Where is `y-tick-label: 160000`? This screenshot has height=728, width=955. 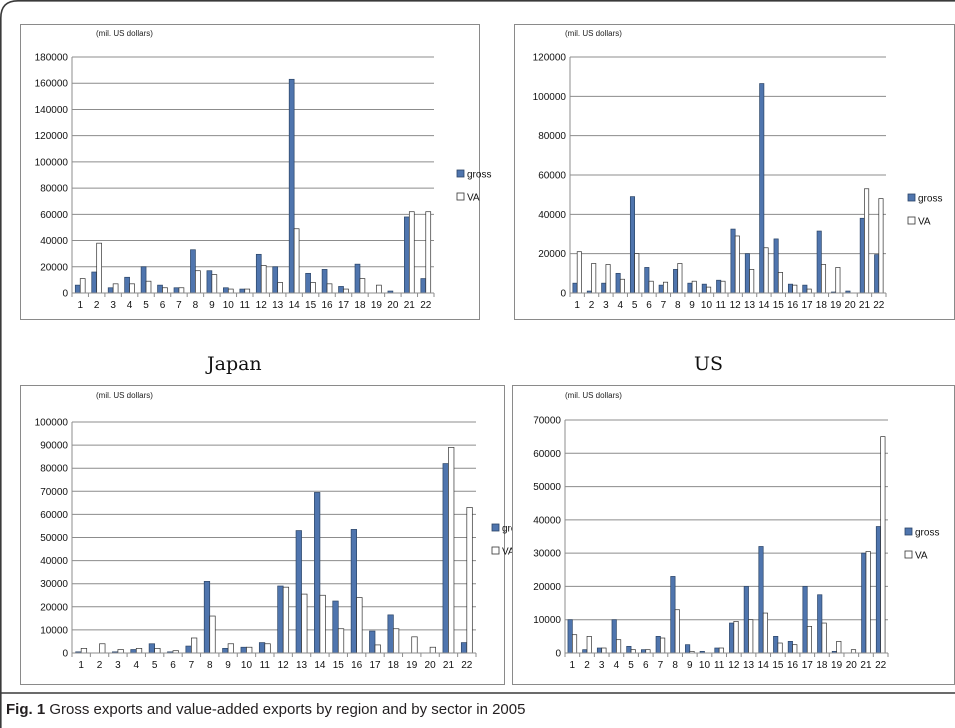
y-tick-label: 160000 is located at coordinates (52, 84).